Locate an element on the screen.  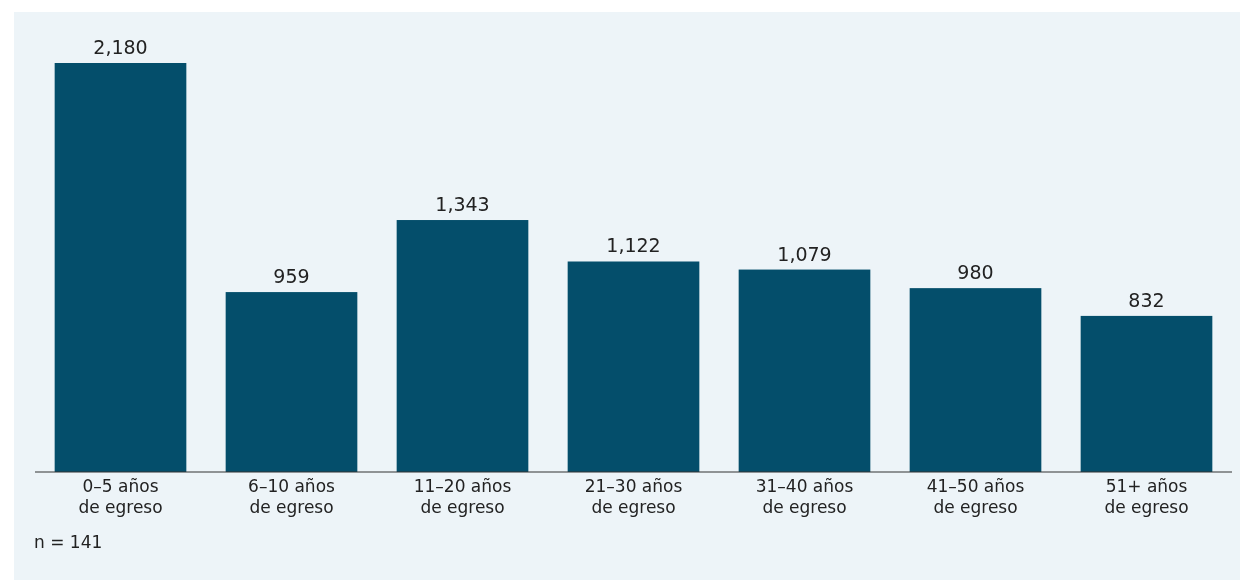
x-tick-label: 0–5 años de egreso is located at coordinates (120, 496).